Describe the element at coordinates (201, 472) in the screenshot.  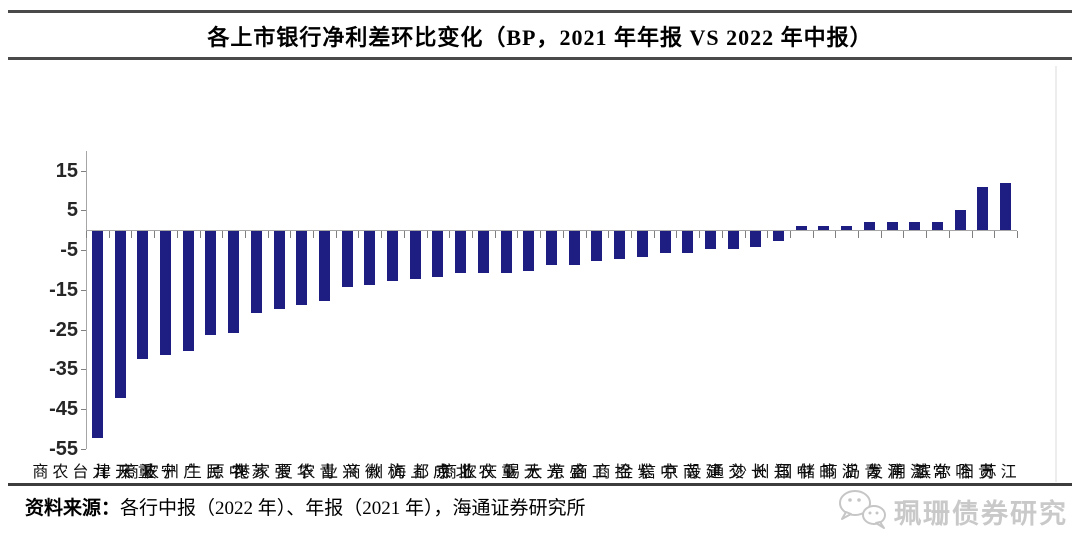
I see `x-axis-label: 民生` at that location.